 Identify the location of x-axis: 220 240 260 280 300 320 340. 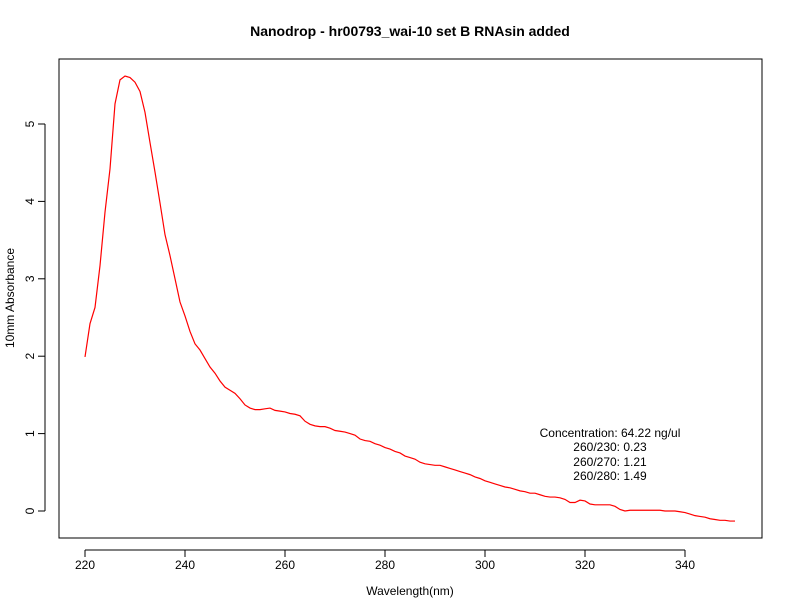
(385, 560).